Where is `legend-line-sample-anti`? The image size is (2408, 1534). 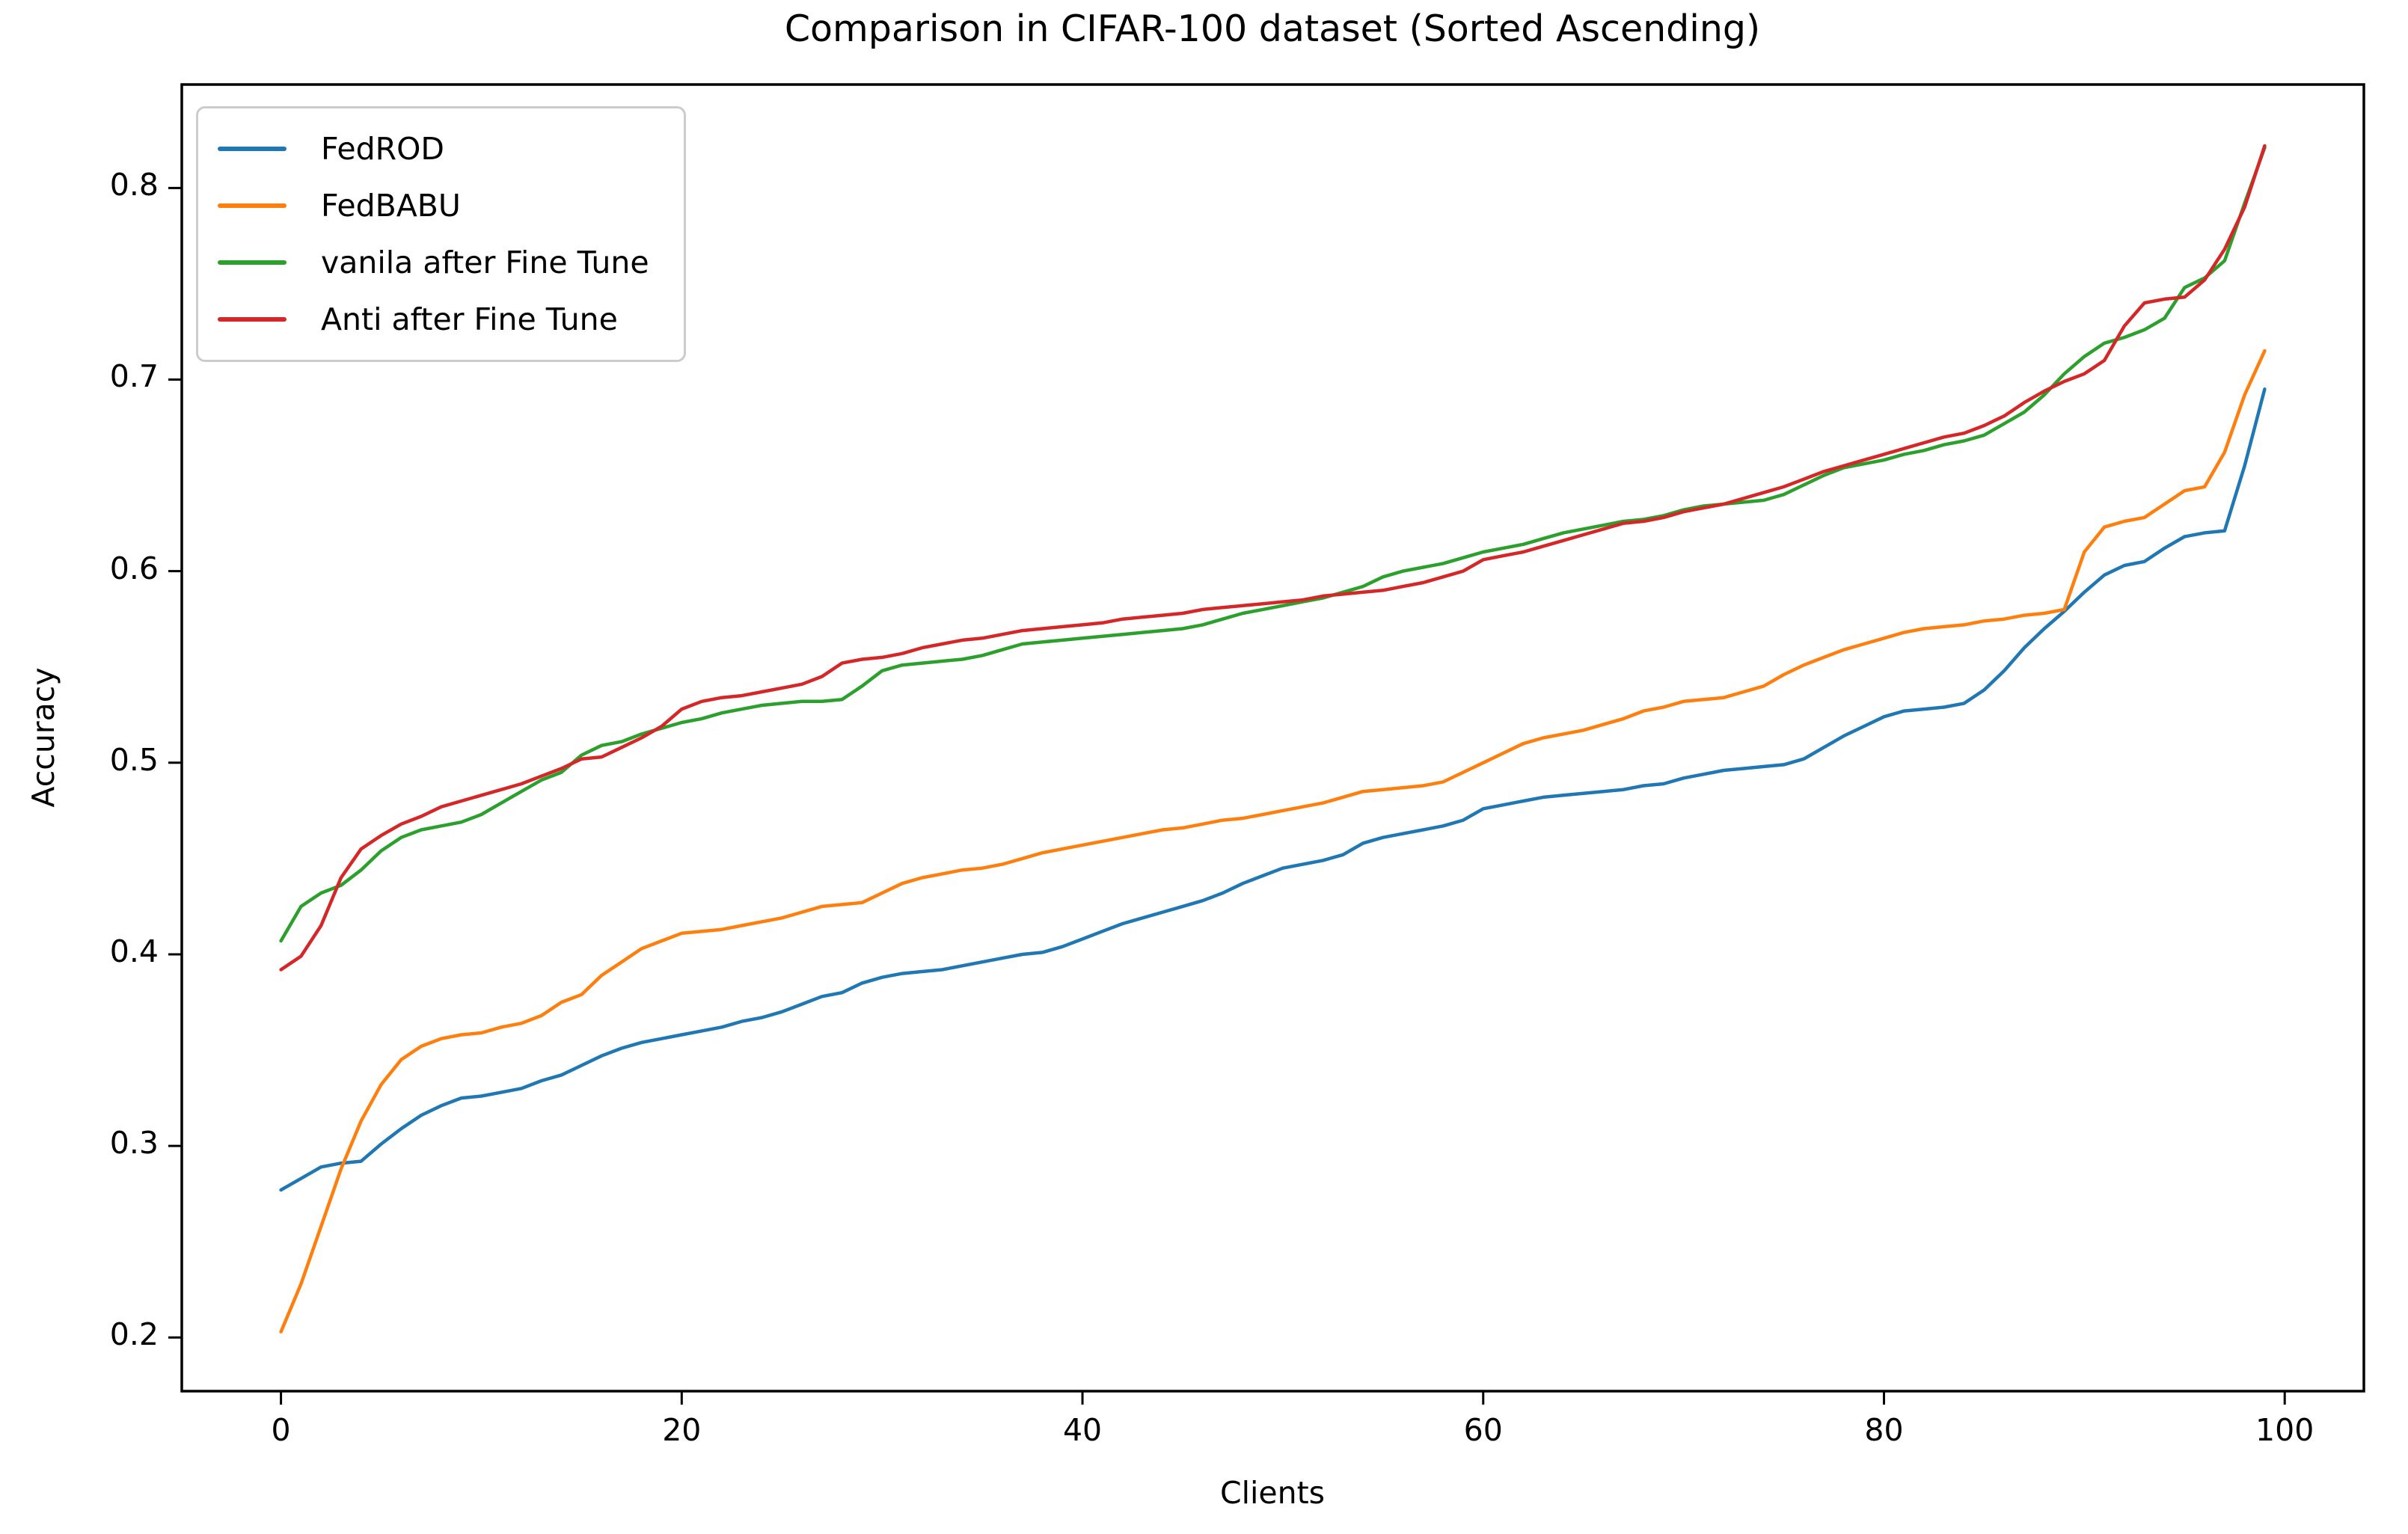 legend-line-sample-anti is located at coordinates (253, 319).